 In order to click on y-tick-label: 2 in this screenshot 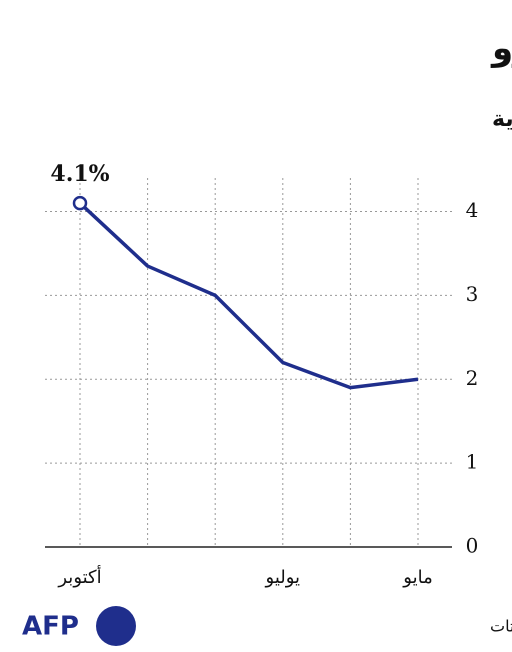, I will do `click(472, 378)`.